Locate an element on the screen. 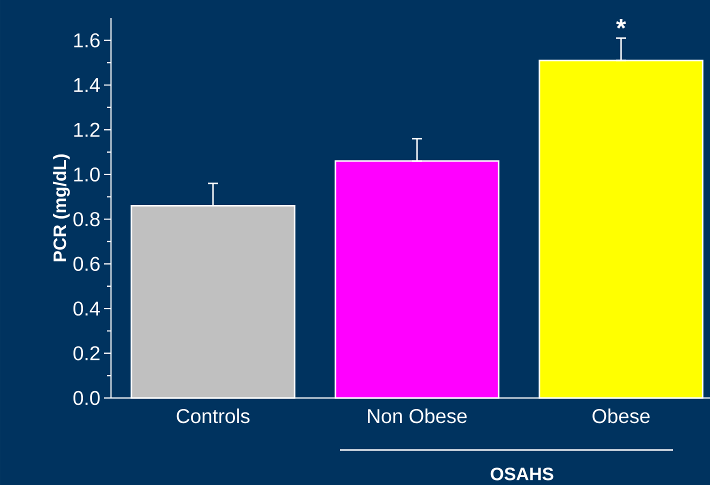 The height and width of the screenshot is (485, 710). y-tick-label: 1.6 is located at coordinates (87, 40).